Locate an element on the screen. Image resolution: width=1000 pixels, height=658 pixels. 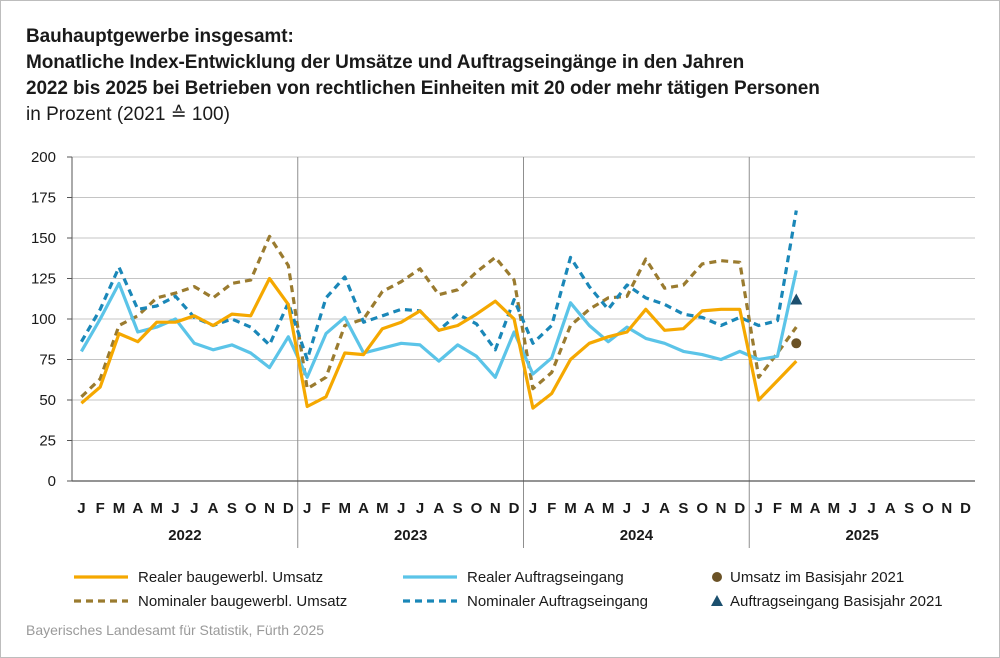
y-tick-label-175: 175 is located at coordinates (43, 198).